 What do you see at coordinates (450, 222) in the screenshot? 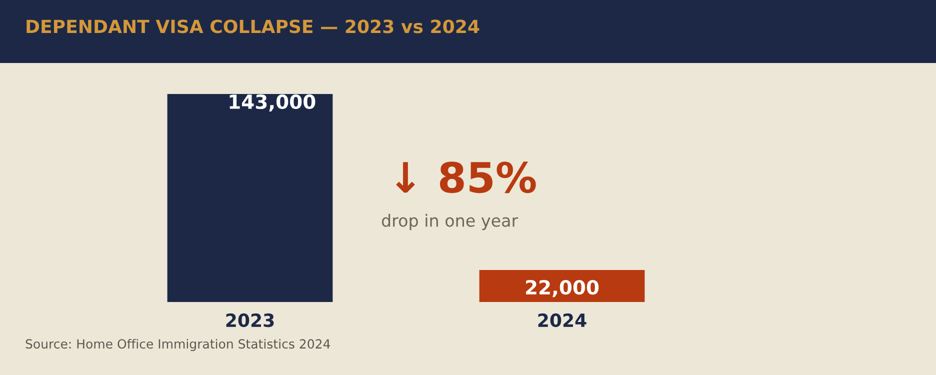
I see `annotation: drop in one year` at bounding box center [450, 222].